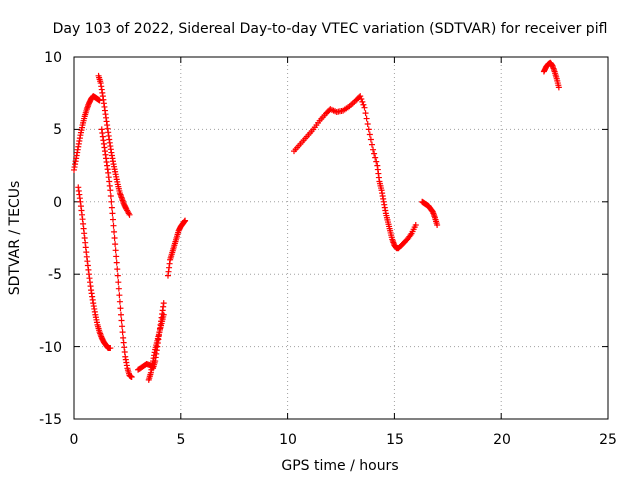  What do you see at coordinates (15, 238) in the screenshot?
I see `y-axis-label: SDTVAR / TECUs` at bounding box center [15, 238].